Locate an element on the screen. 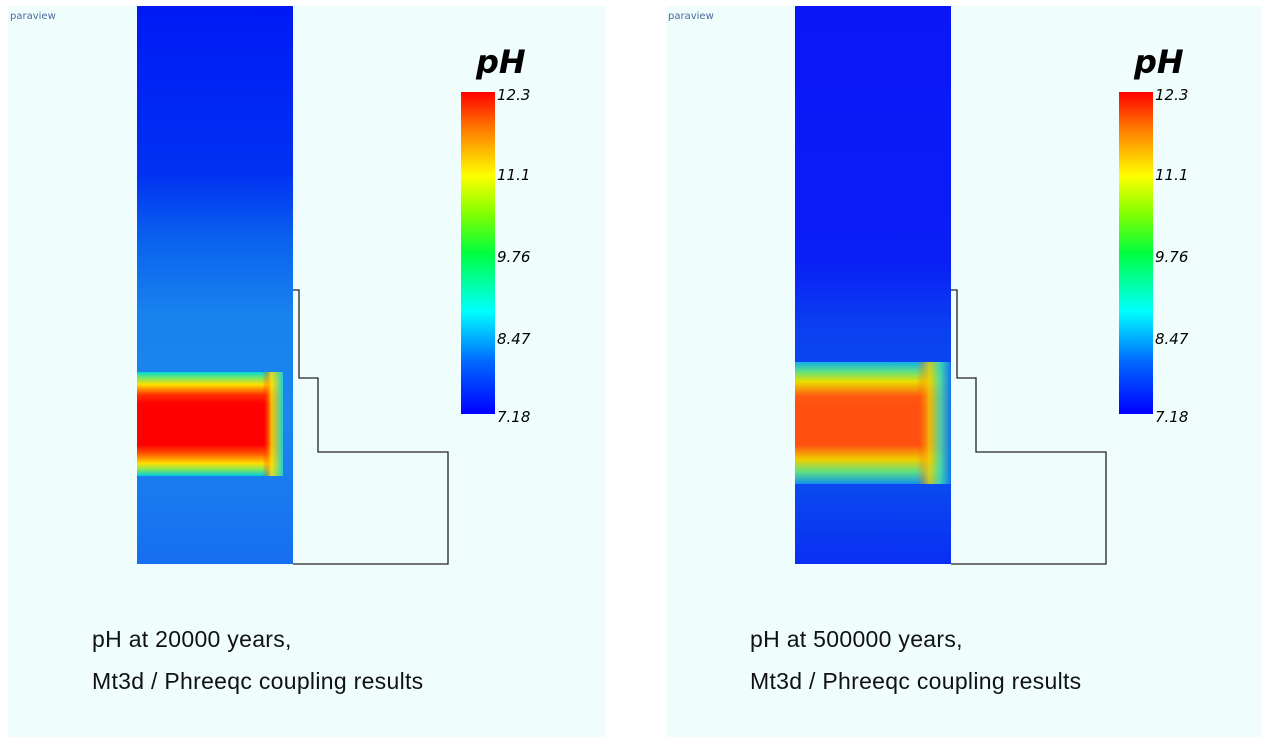 The height and width of the screenshot is (751, 1262). caption-line-1: pH at 500000 years, is located at coordinates (856, 639).